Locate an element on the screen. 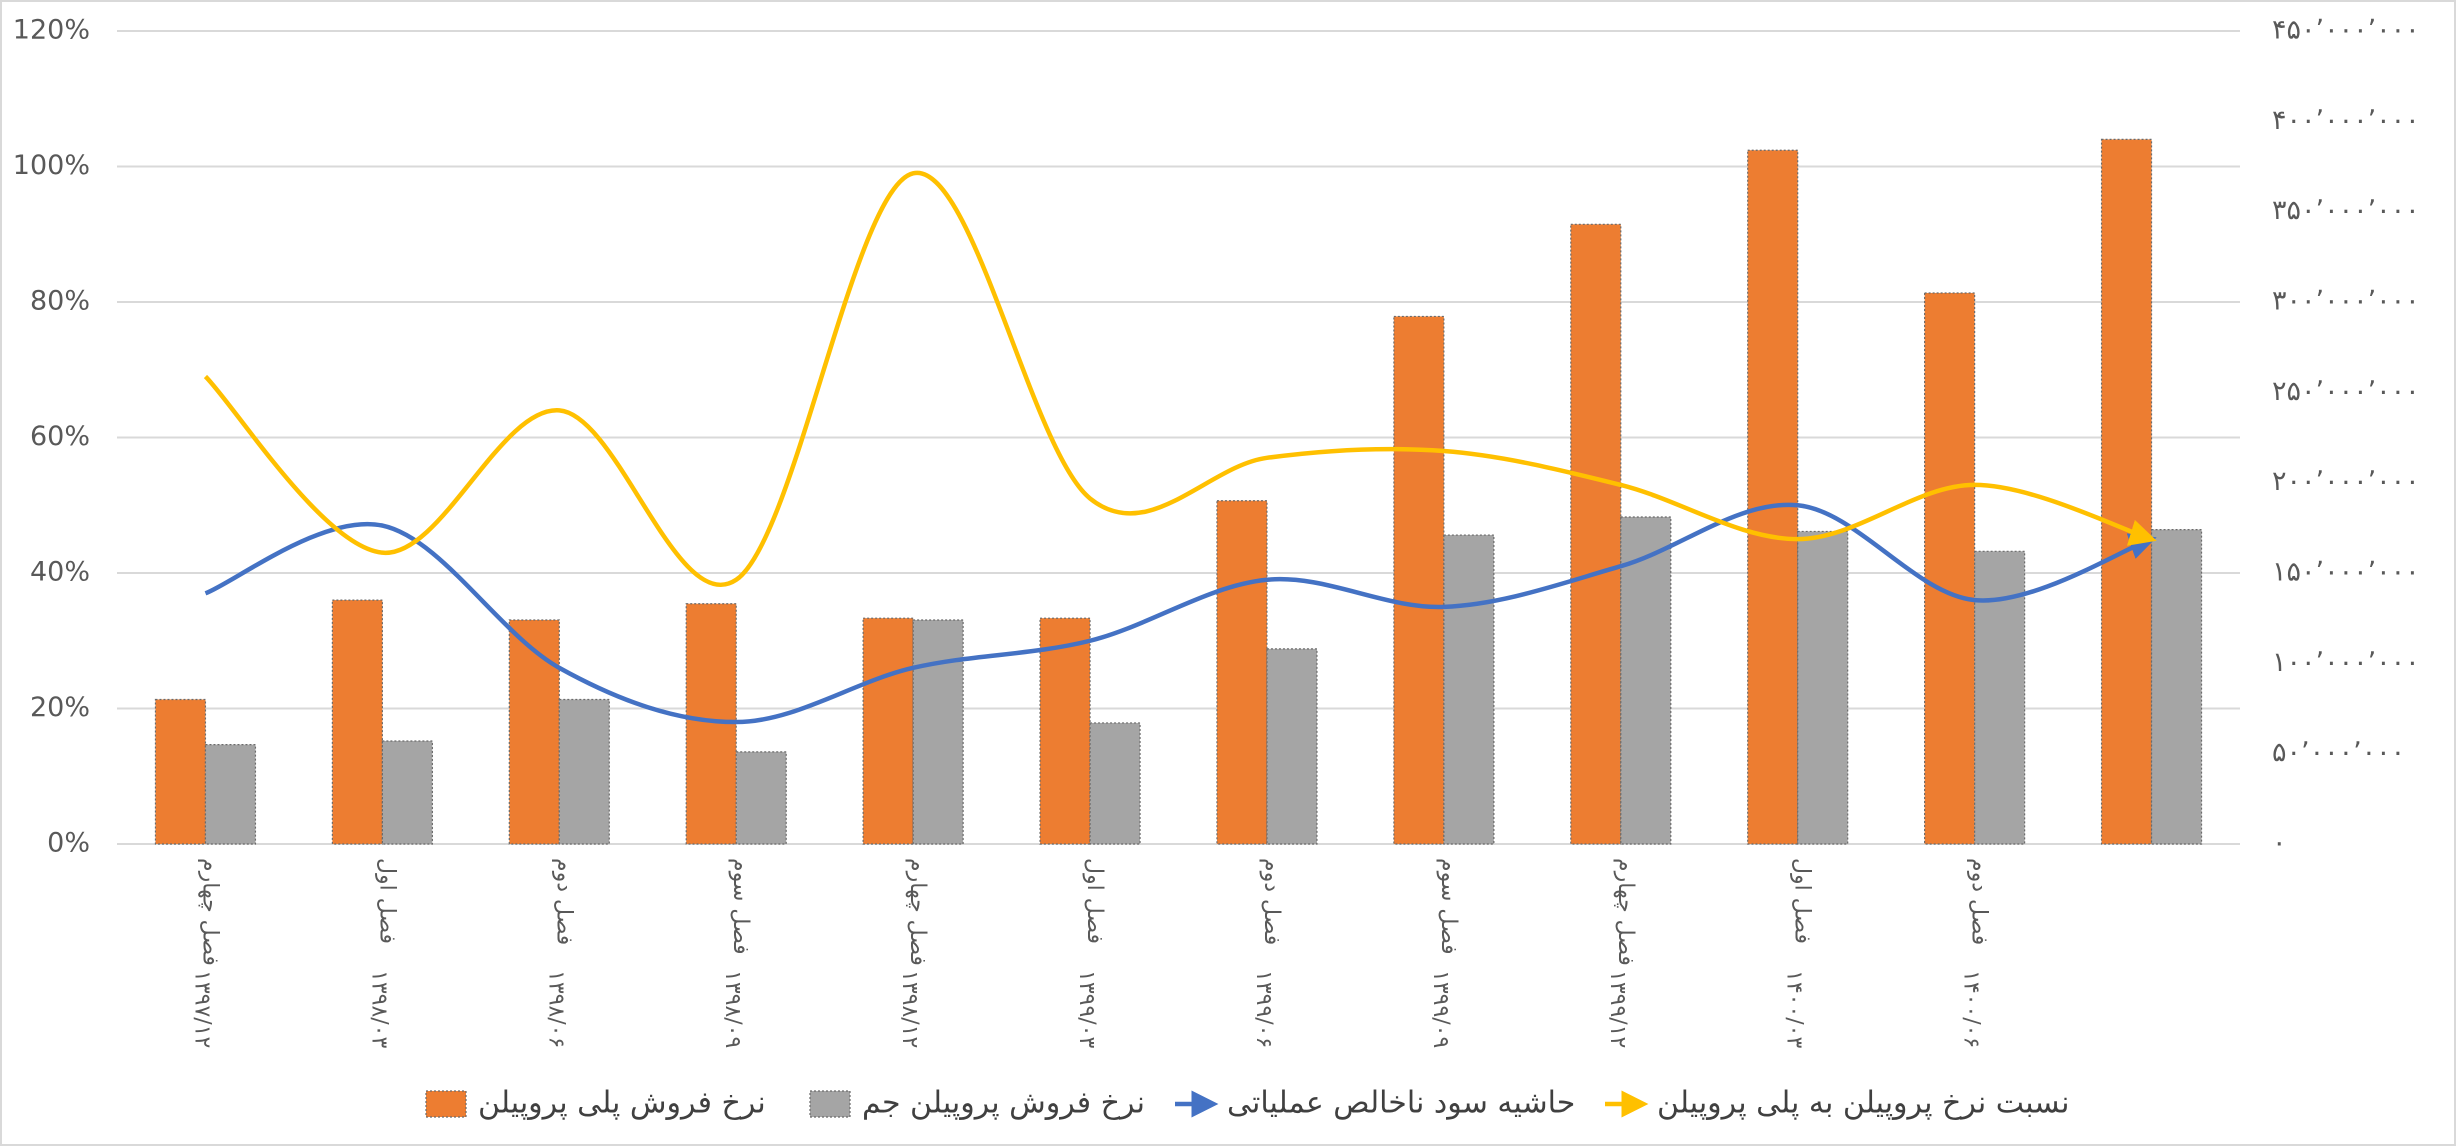 The width and height of the screenshot is (2456, 1146). y2-tick-label: ۴۰۰٬۰۰۰٬۰۰۰ is located at coordinates (2346, 120).